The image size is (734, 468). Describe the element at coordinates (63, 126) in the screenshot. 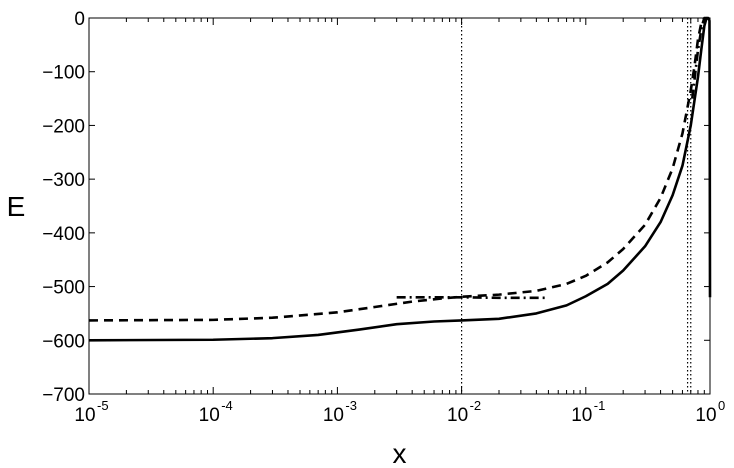

I see `y-tick-label: −200` at that location.